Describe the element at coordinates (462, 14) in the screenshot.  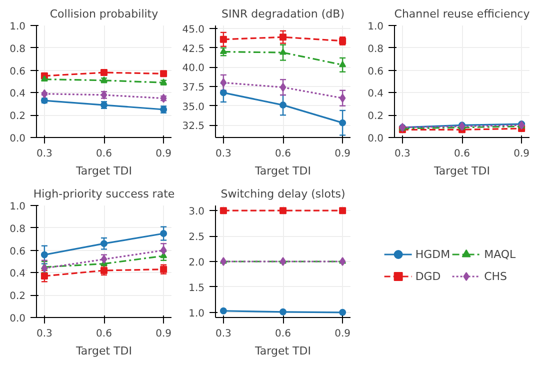
I see `chart-title: Channel reuse efficiency` at that location.